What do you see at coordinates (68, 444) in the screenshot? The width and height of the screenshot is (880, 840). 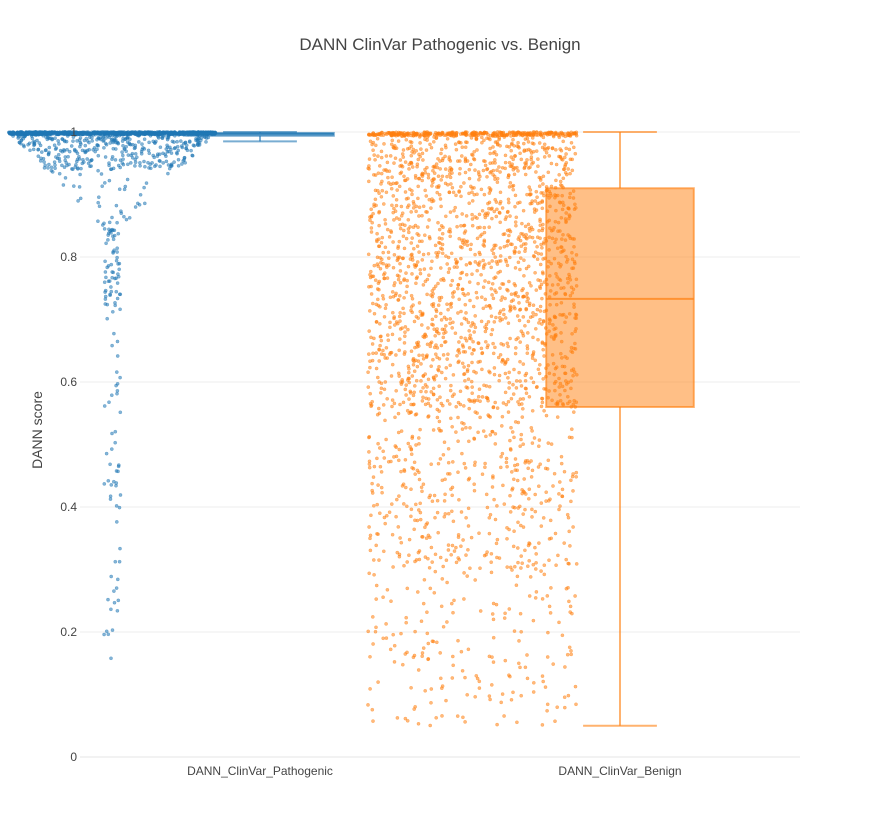 I see `y-axis-ticks: 00.20.40.60.81` at bounding box center [68, 444].